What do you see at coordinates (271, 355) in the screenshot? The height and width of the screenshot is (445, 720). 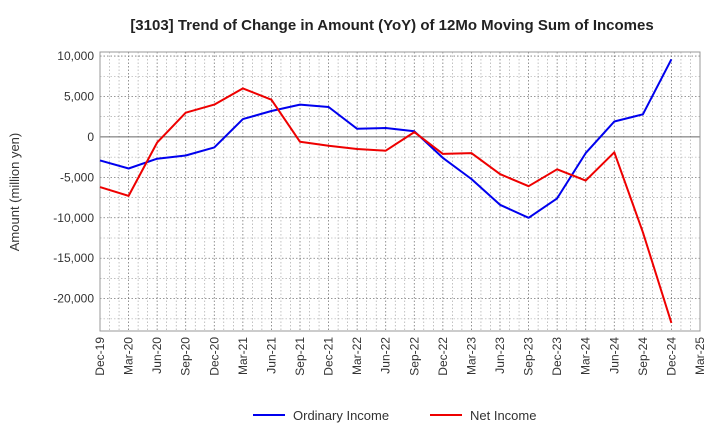 I see `x-tick-label: Jun-21` at bounding box center [271, 355].